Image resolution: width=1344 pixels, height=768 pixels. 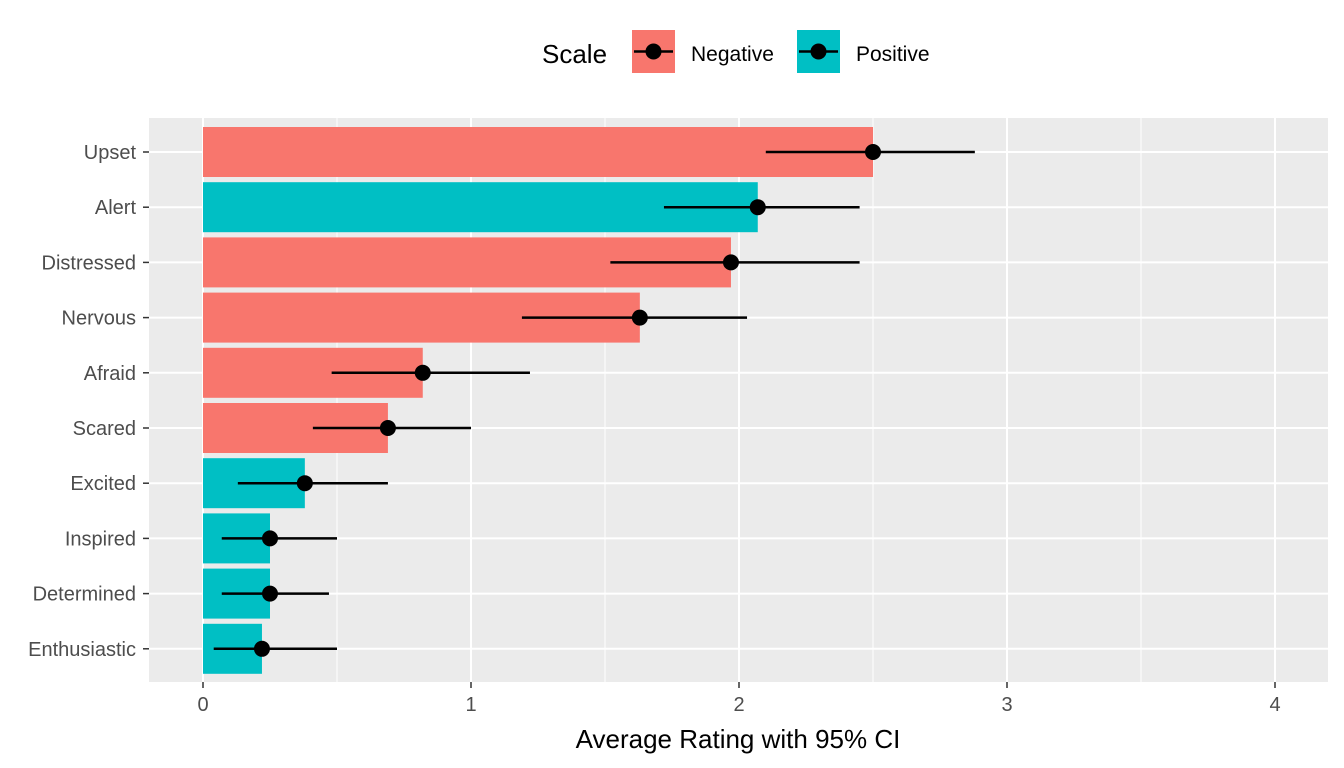 What do you see at coordinates (103, 484) in the screenshot?
I see `y-tick-label: Excited` at bounding box center [103, 484].